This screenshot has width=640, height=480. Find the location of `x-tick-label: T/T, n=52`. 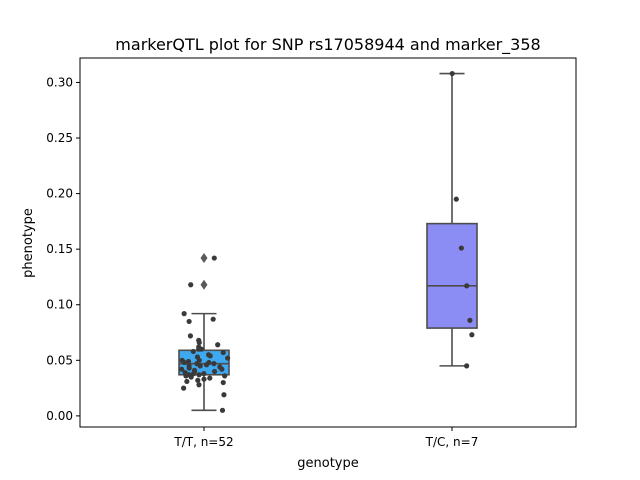

x-tick-label: T/T, n=52 is located at coordinates (203, 442).